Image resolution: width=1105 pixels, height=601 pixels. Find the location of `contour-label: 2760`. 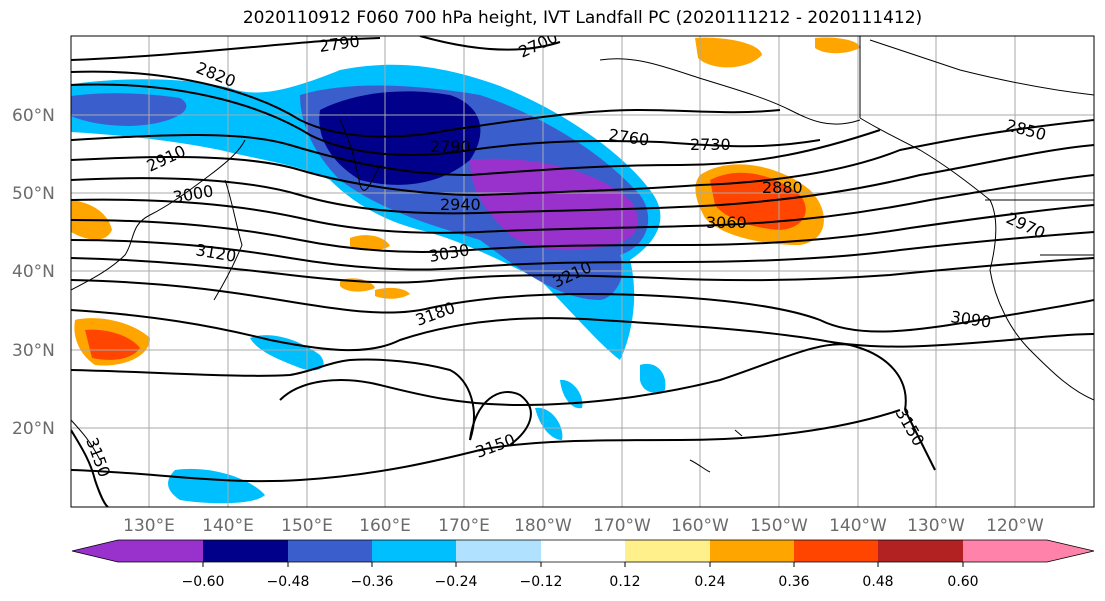

contour-label: 2760 is located at coordinates (628, 137).